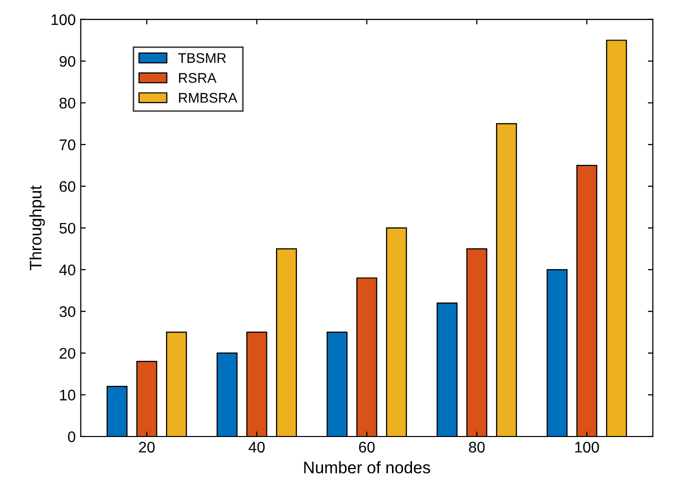 The width and height of the screenshot is (673, 485). What do you see at coordinates (67, 270) in the screenshot?
I see `y-tick-label: 40` at bounding box center [67, 270].